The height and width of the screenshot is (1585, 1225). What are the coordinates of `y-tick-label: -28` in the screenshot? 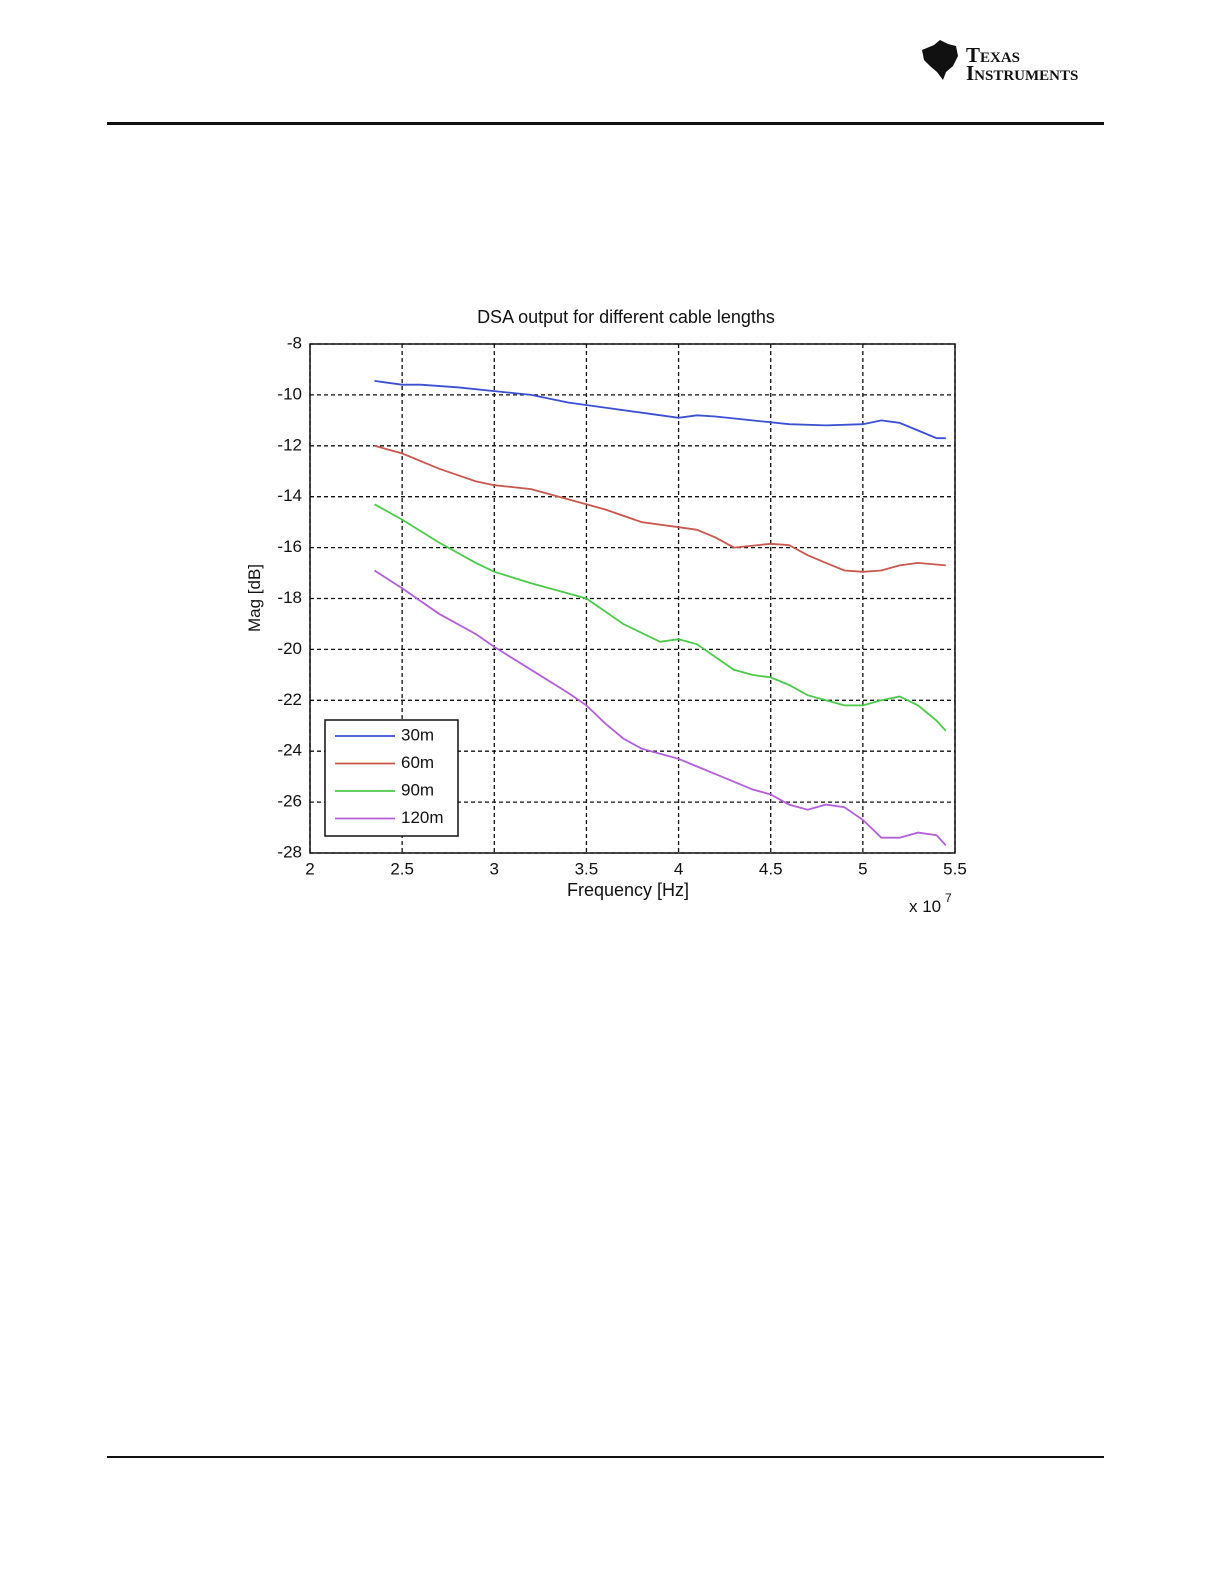 It's located at (289, 851).